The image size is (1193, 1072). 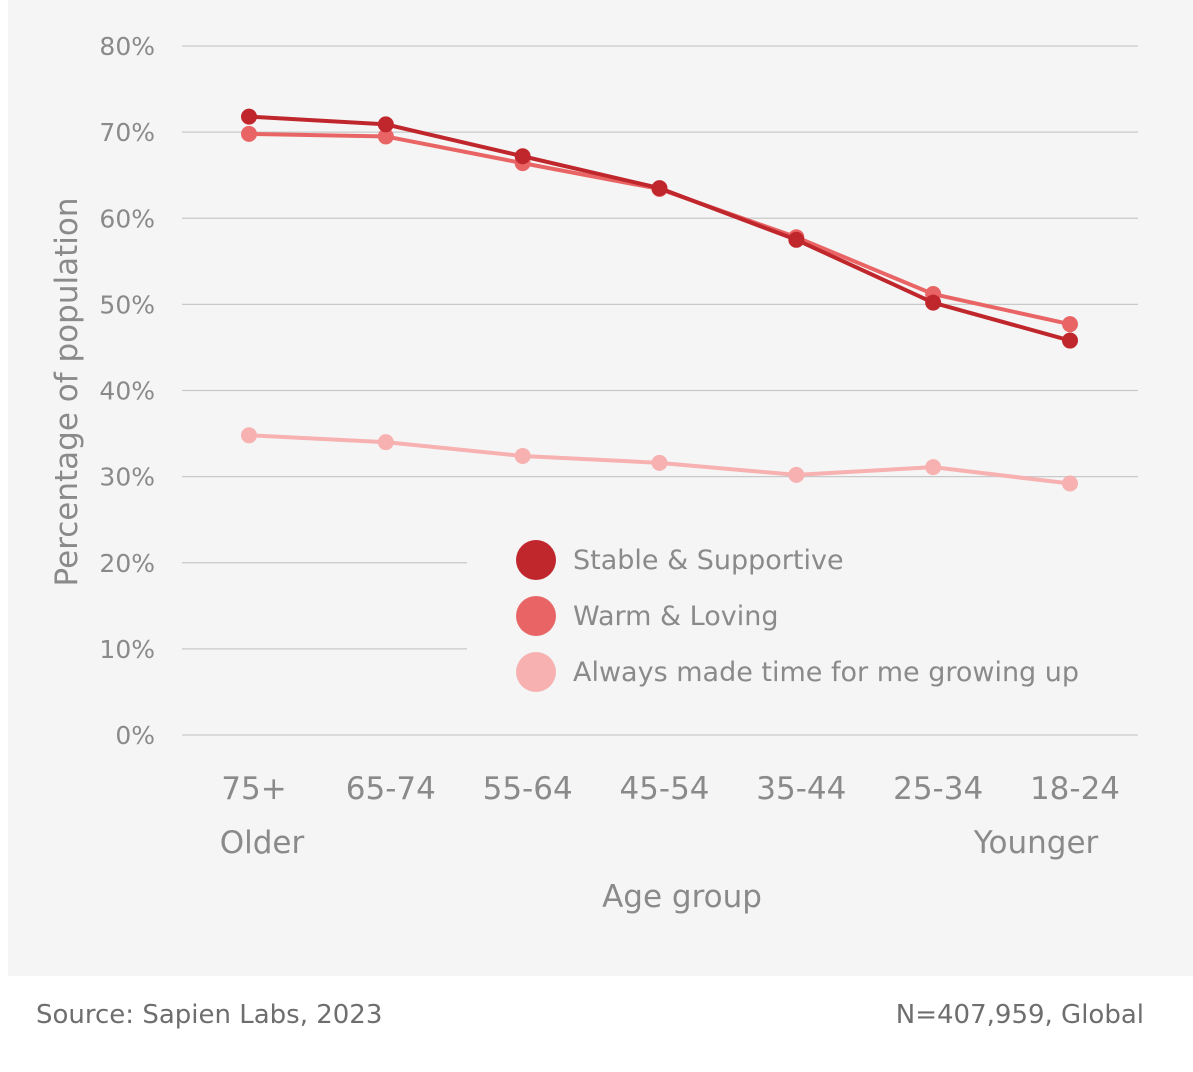 I want to click on y-tick-label: 70%, so click(x=127, y=132).